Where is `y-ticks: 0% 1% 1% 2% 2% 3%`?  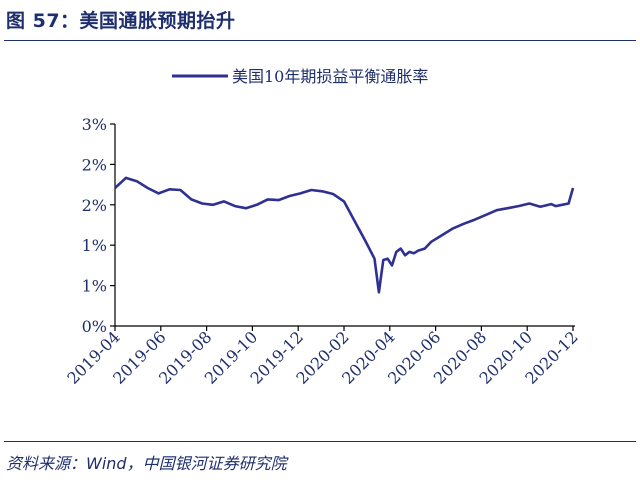
y-ticks: 0% 1% 1% 2% 2% 3% is located at coordinates (98, 225).